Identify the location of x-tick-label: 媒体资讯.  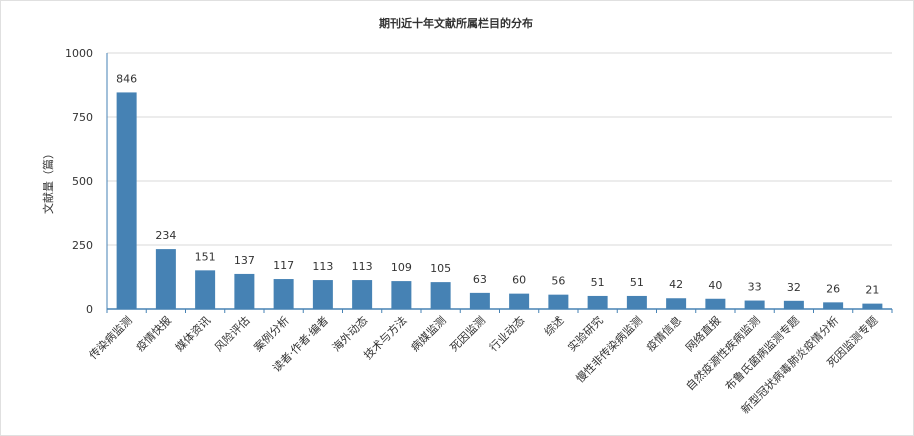
(192, 333).